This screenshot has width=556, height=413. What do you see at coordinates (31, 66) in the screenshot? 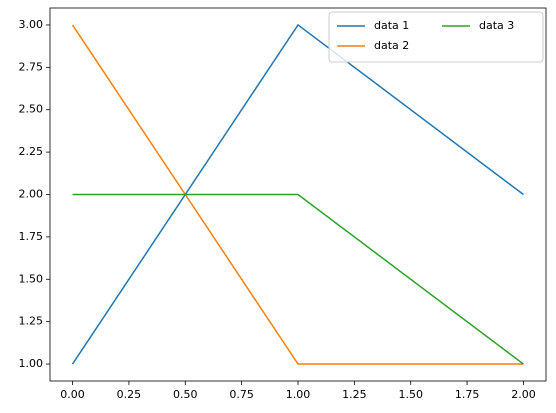
I see `y-tick-label: 2.75` at bounding box center [31, 66].